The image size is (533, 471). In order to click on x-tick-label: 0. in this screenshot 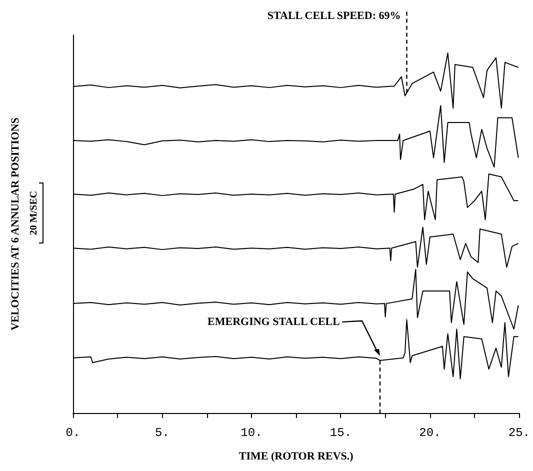, I will do `click(73, 433)`.